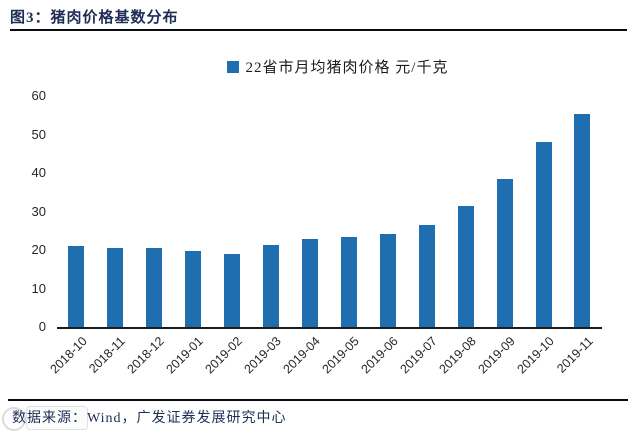 Image resolution: width=641 pixels, height=435 pixels. I want to click on x-tick-label: 2019-01, so click(185, 355).